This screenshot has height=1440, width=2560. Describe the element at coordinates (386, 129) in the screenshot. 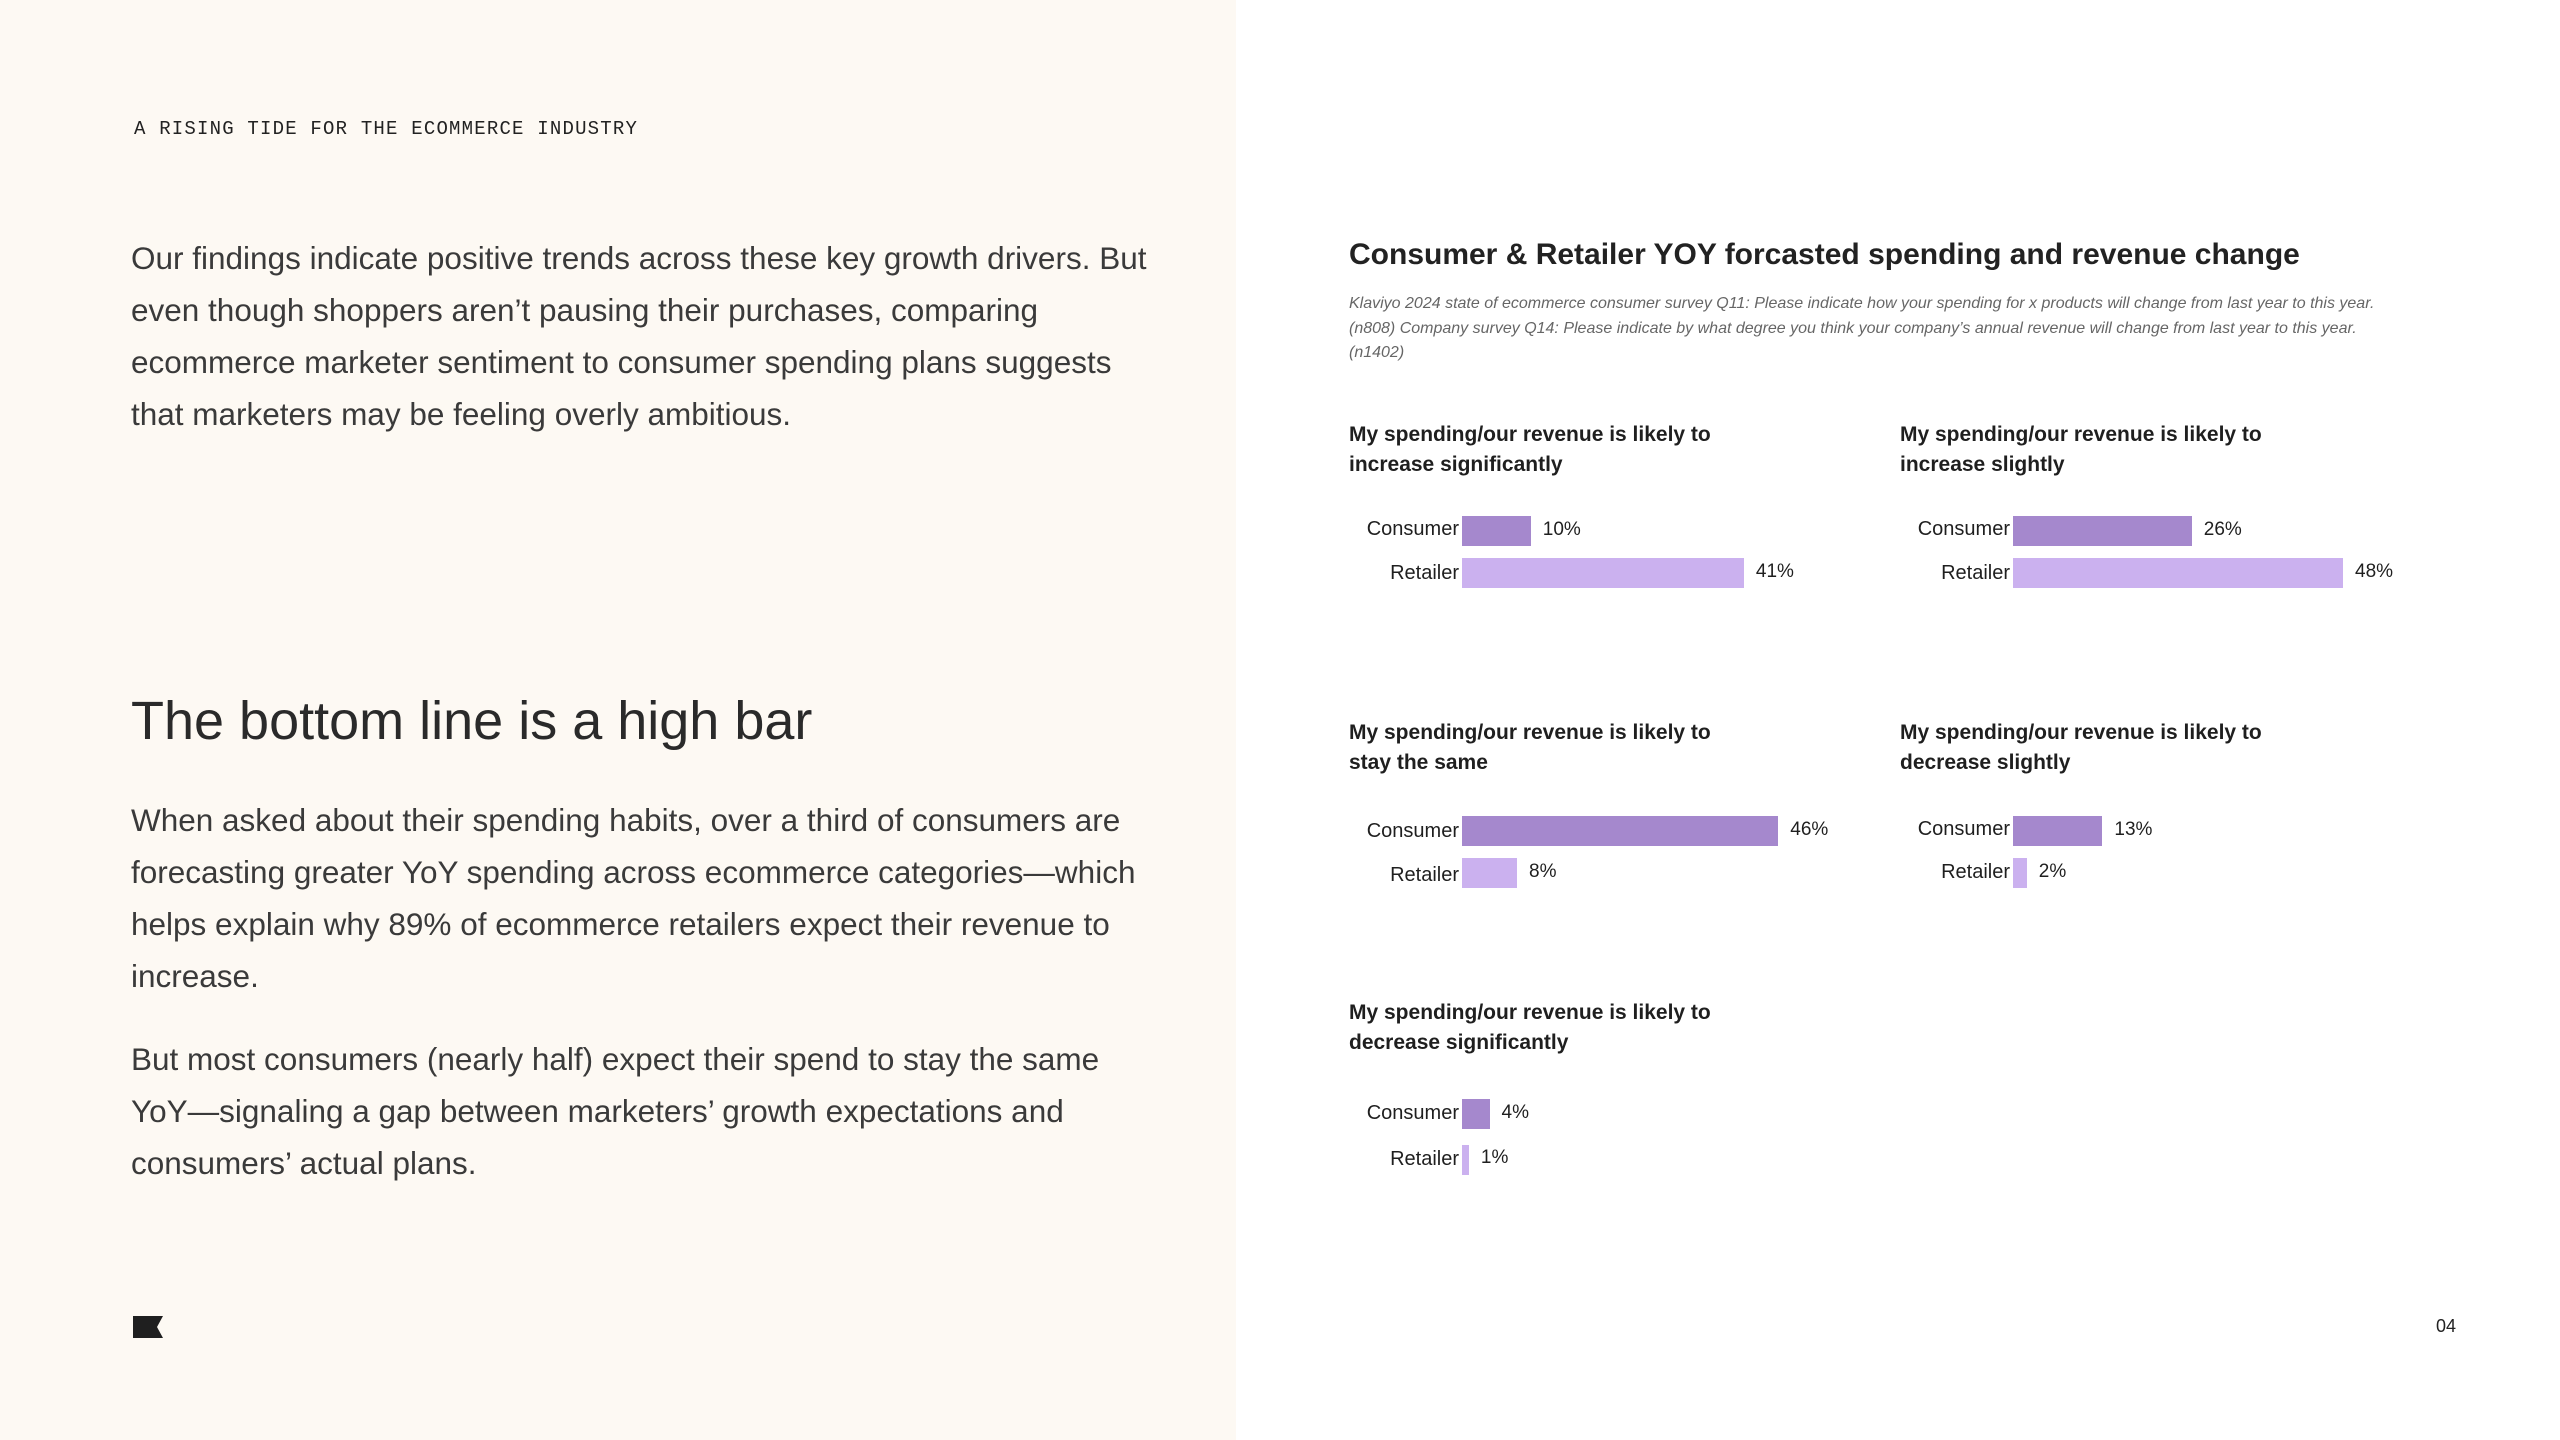

I see `section-label: A RISING TIDE FOR THE ECOMMERCE INDUSTRY` at that location.